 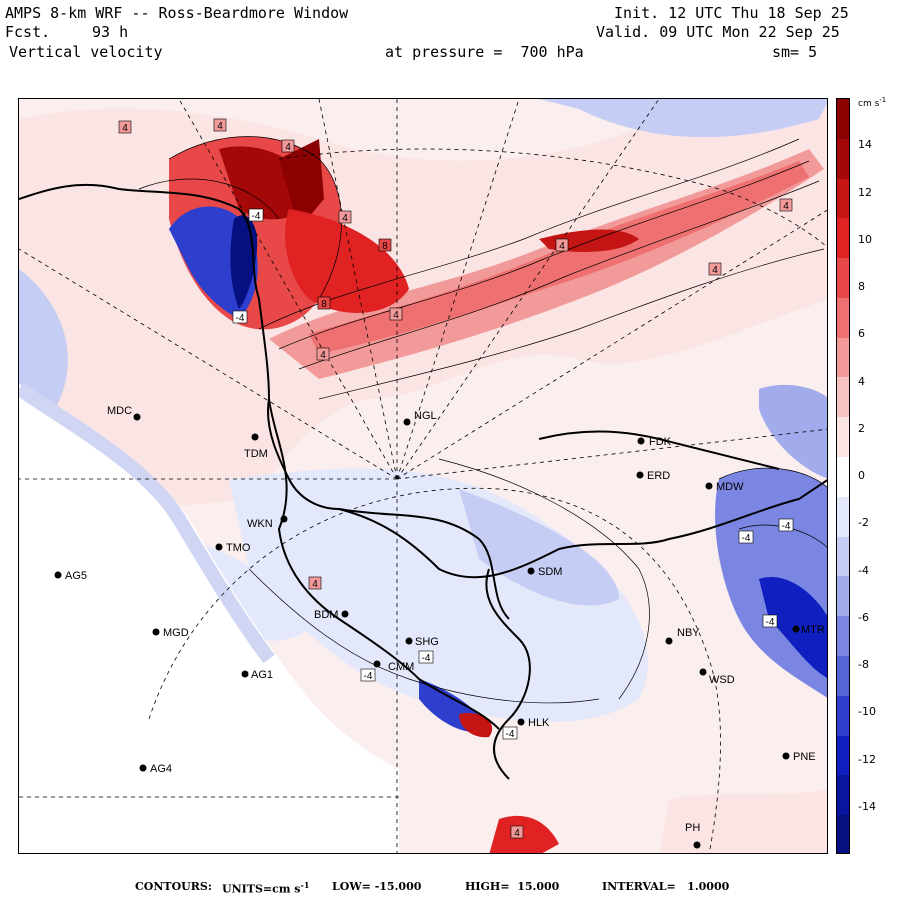 I want to click on station-label: WKN, so click(x=260, y=524).